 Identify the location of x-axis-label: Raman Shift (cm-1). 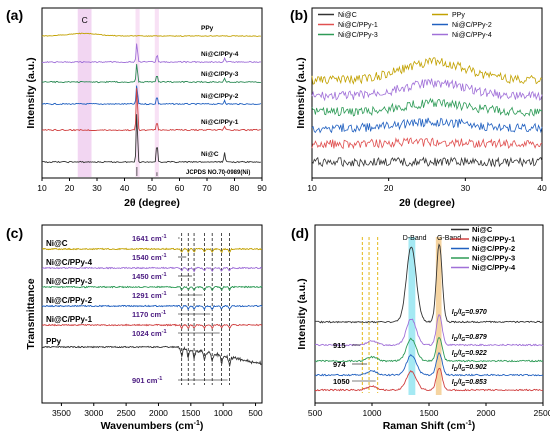
(429, 426).